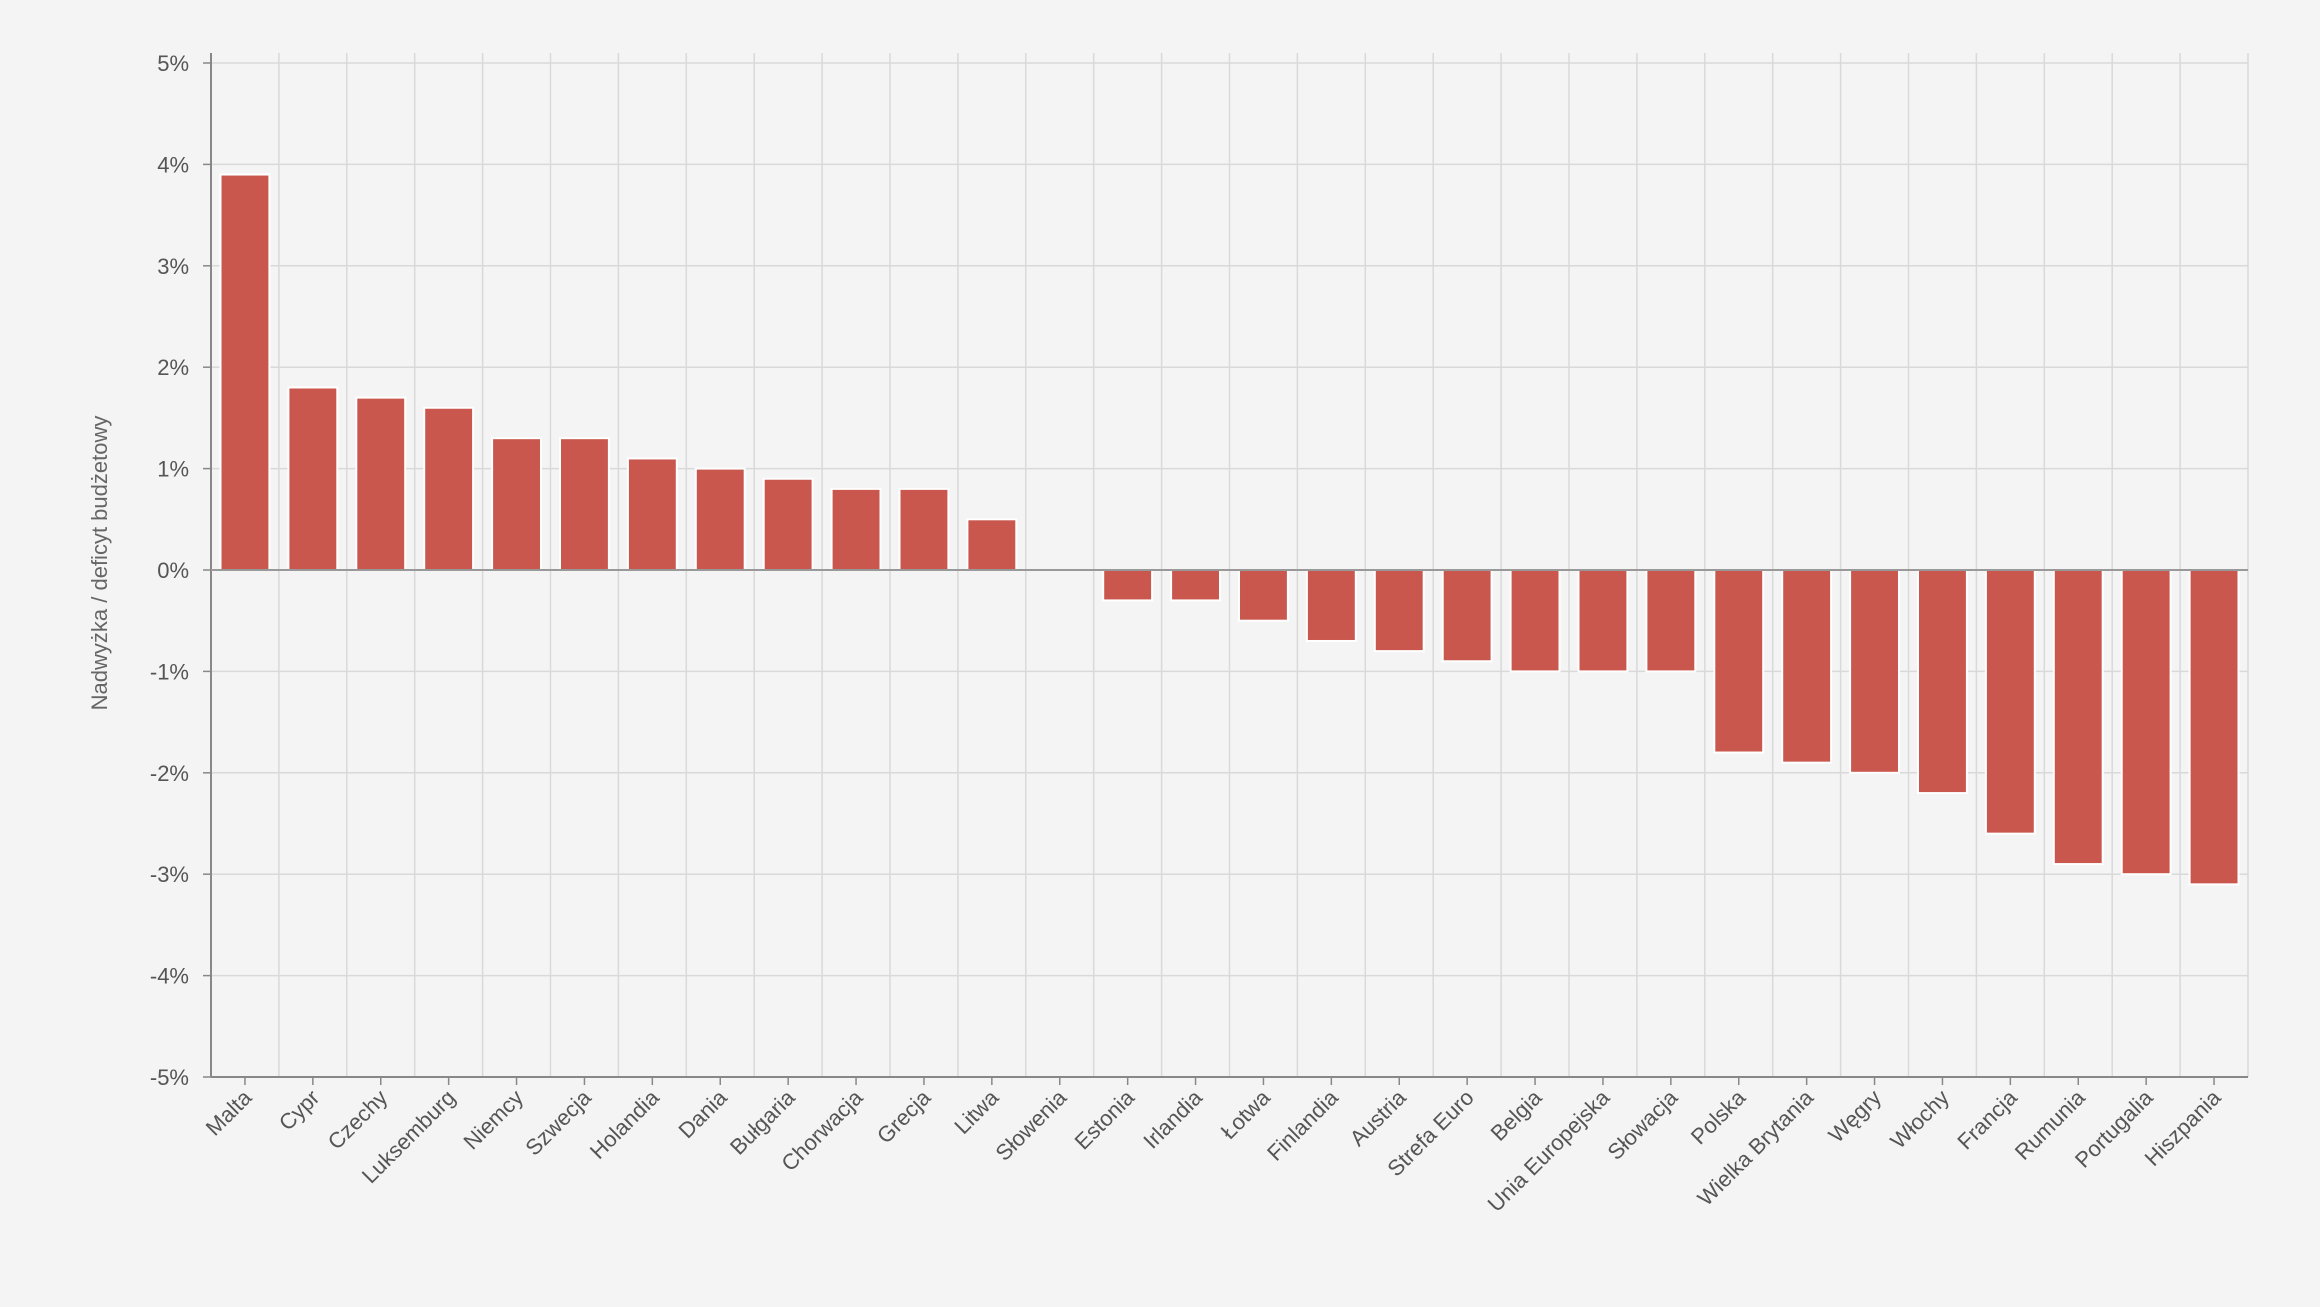 This screenshot has height=1307, width=2320. Describe the element at coordinates (702, 1113) in the screenshot. I see `x-tick-label: Dania` at that location.